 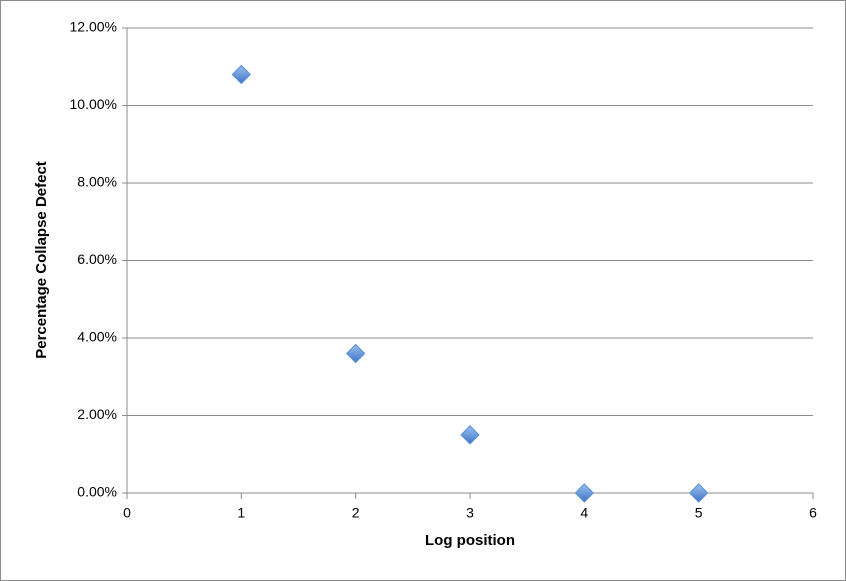 What do you see at coordinates (584, 513) in the screenshot?
I see `x-tick-label: 4` at bounding box center [584, 513].